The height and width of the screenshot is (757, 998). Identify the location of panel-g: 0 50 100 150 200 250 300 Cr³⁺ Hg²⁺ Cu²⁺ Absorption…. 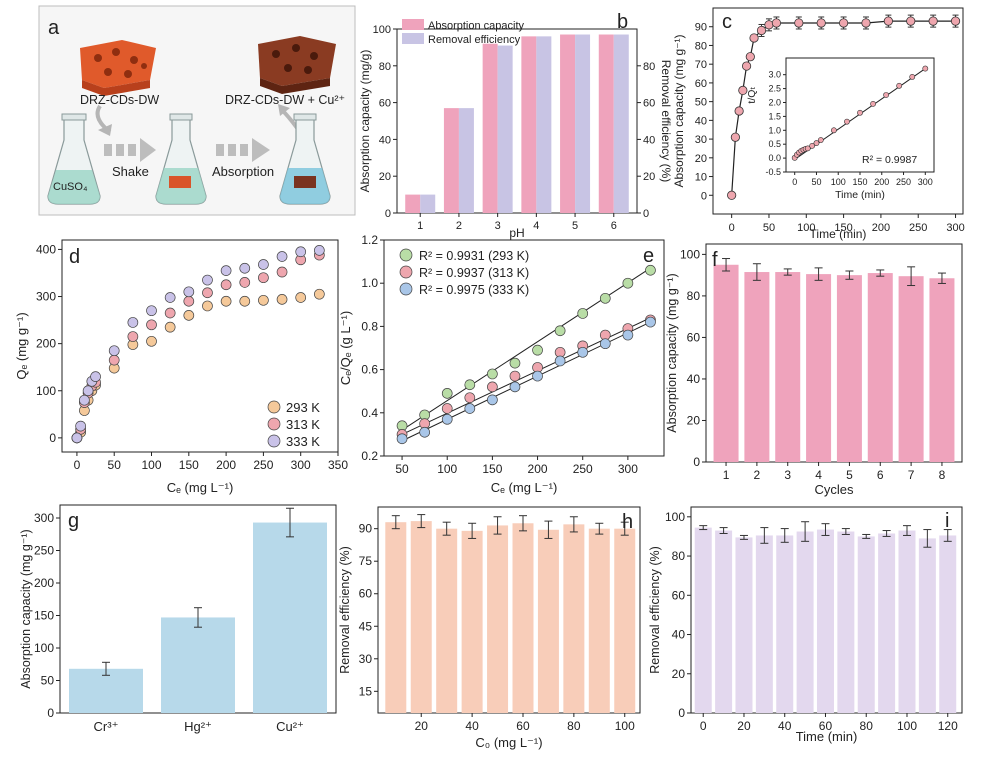
(178, 619).